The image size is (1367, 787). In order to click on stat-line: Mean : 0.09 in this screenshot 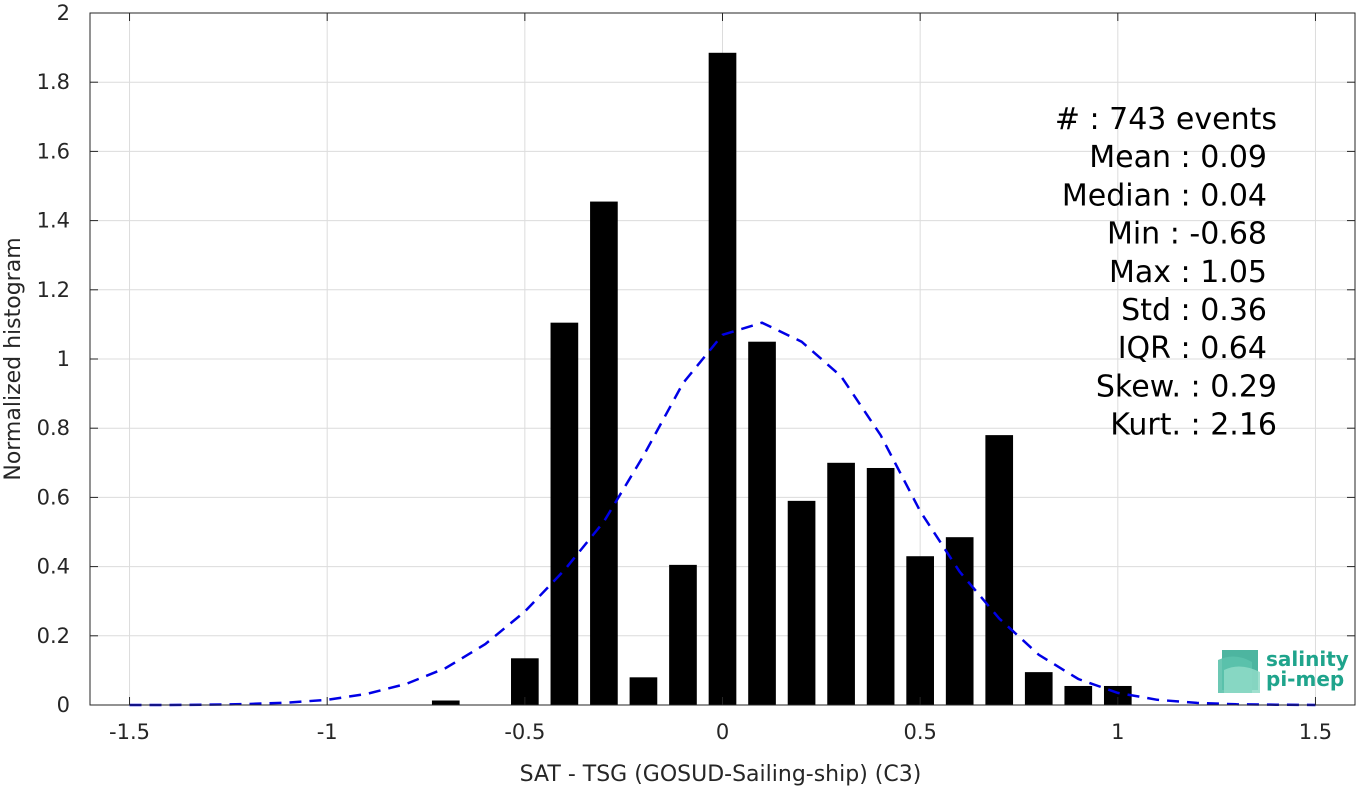, I will do `click(1178, 157)`.